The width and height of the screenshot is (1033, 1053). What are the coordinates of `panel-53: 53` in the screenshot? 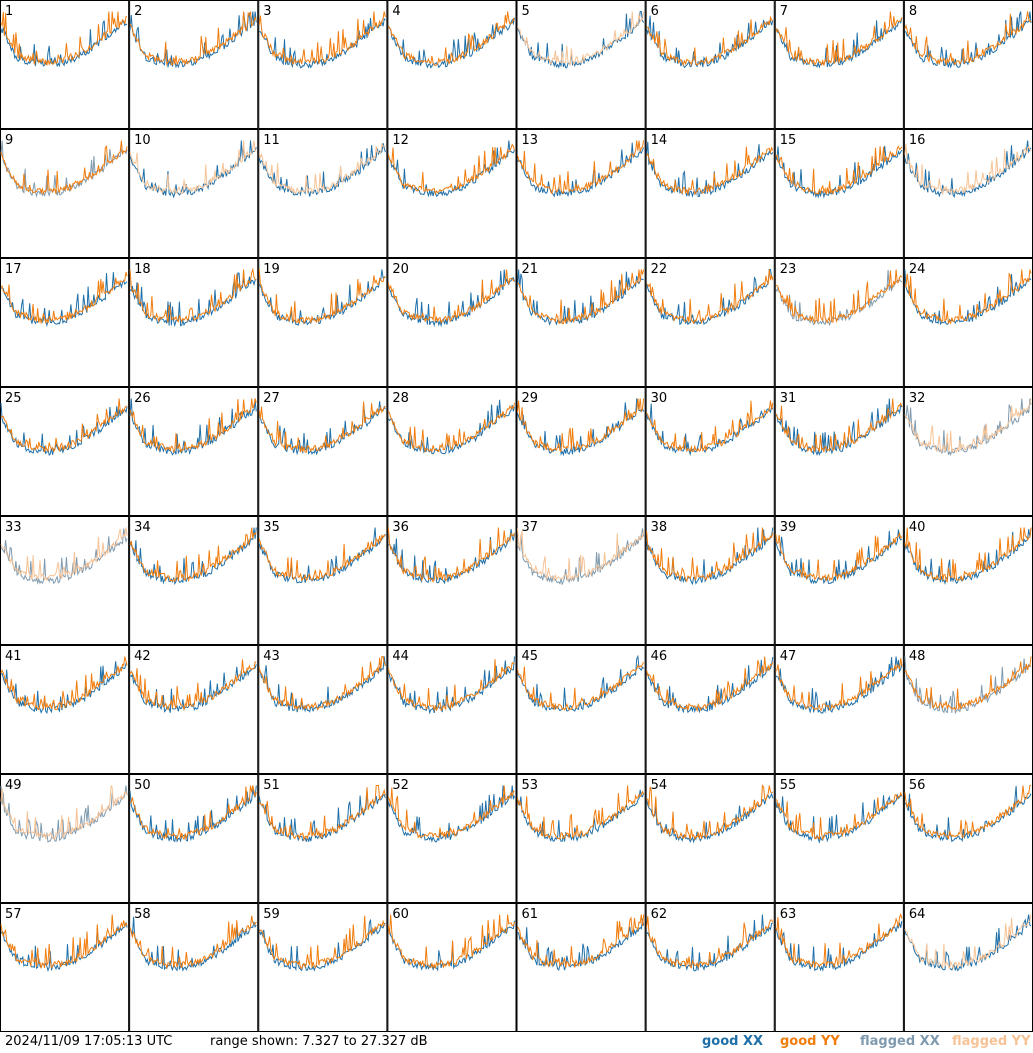 It's located at (581, 838).